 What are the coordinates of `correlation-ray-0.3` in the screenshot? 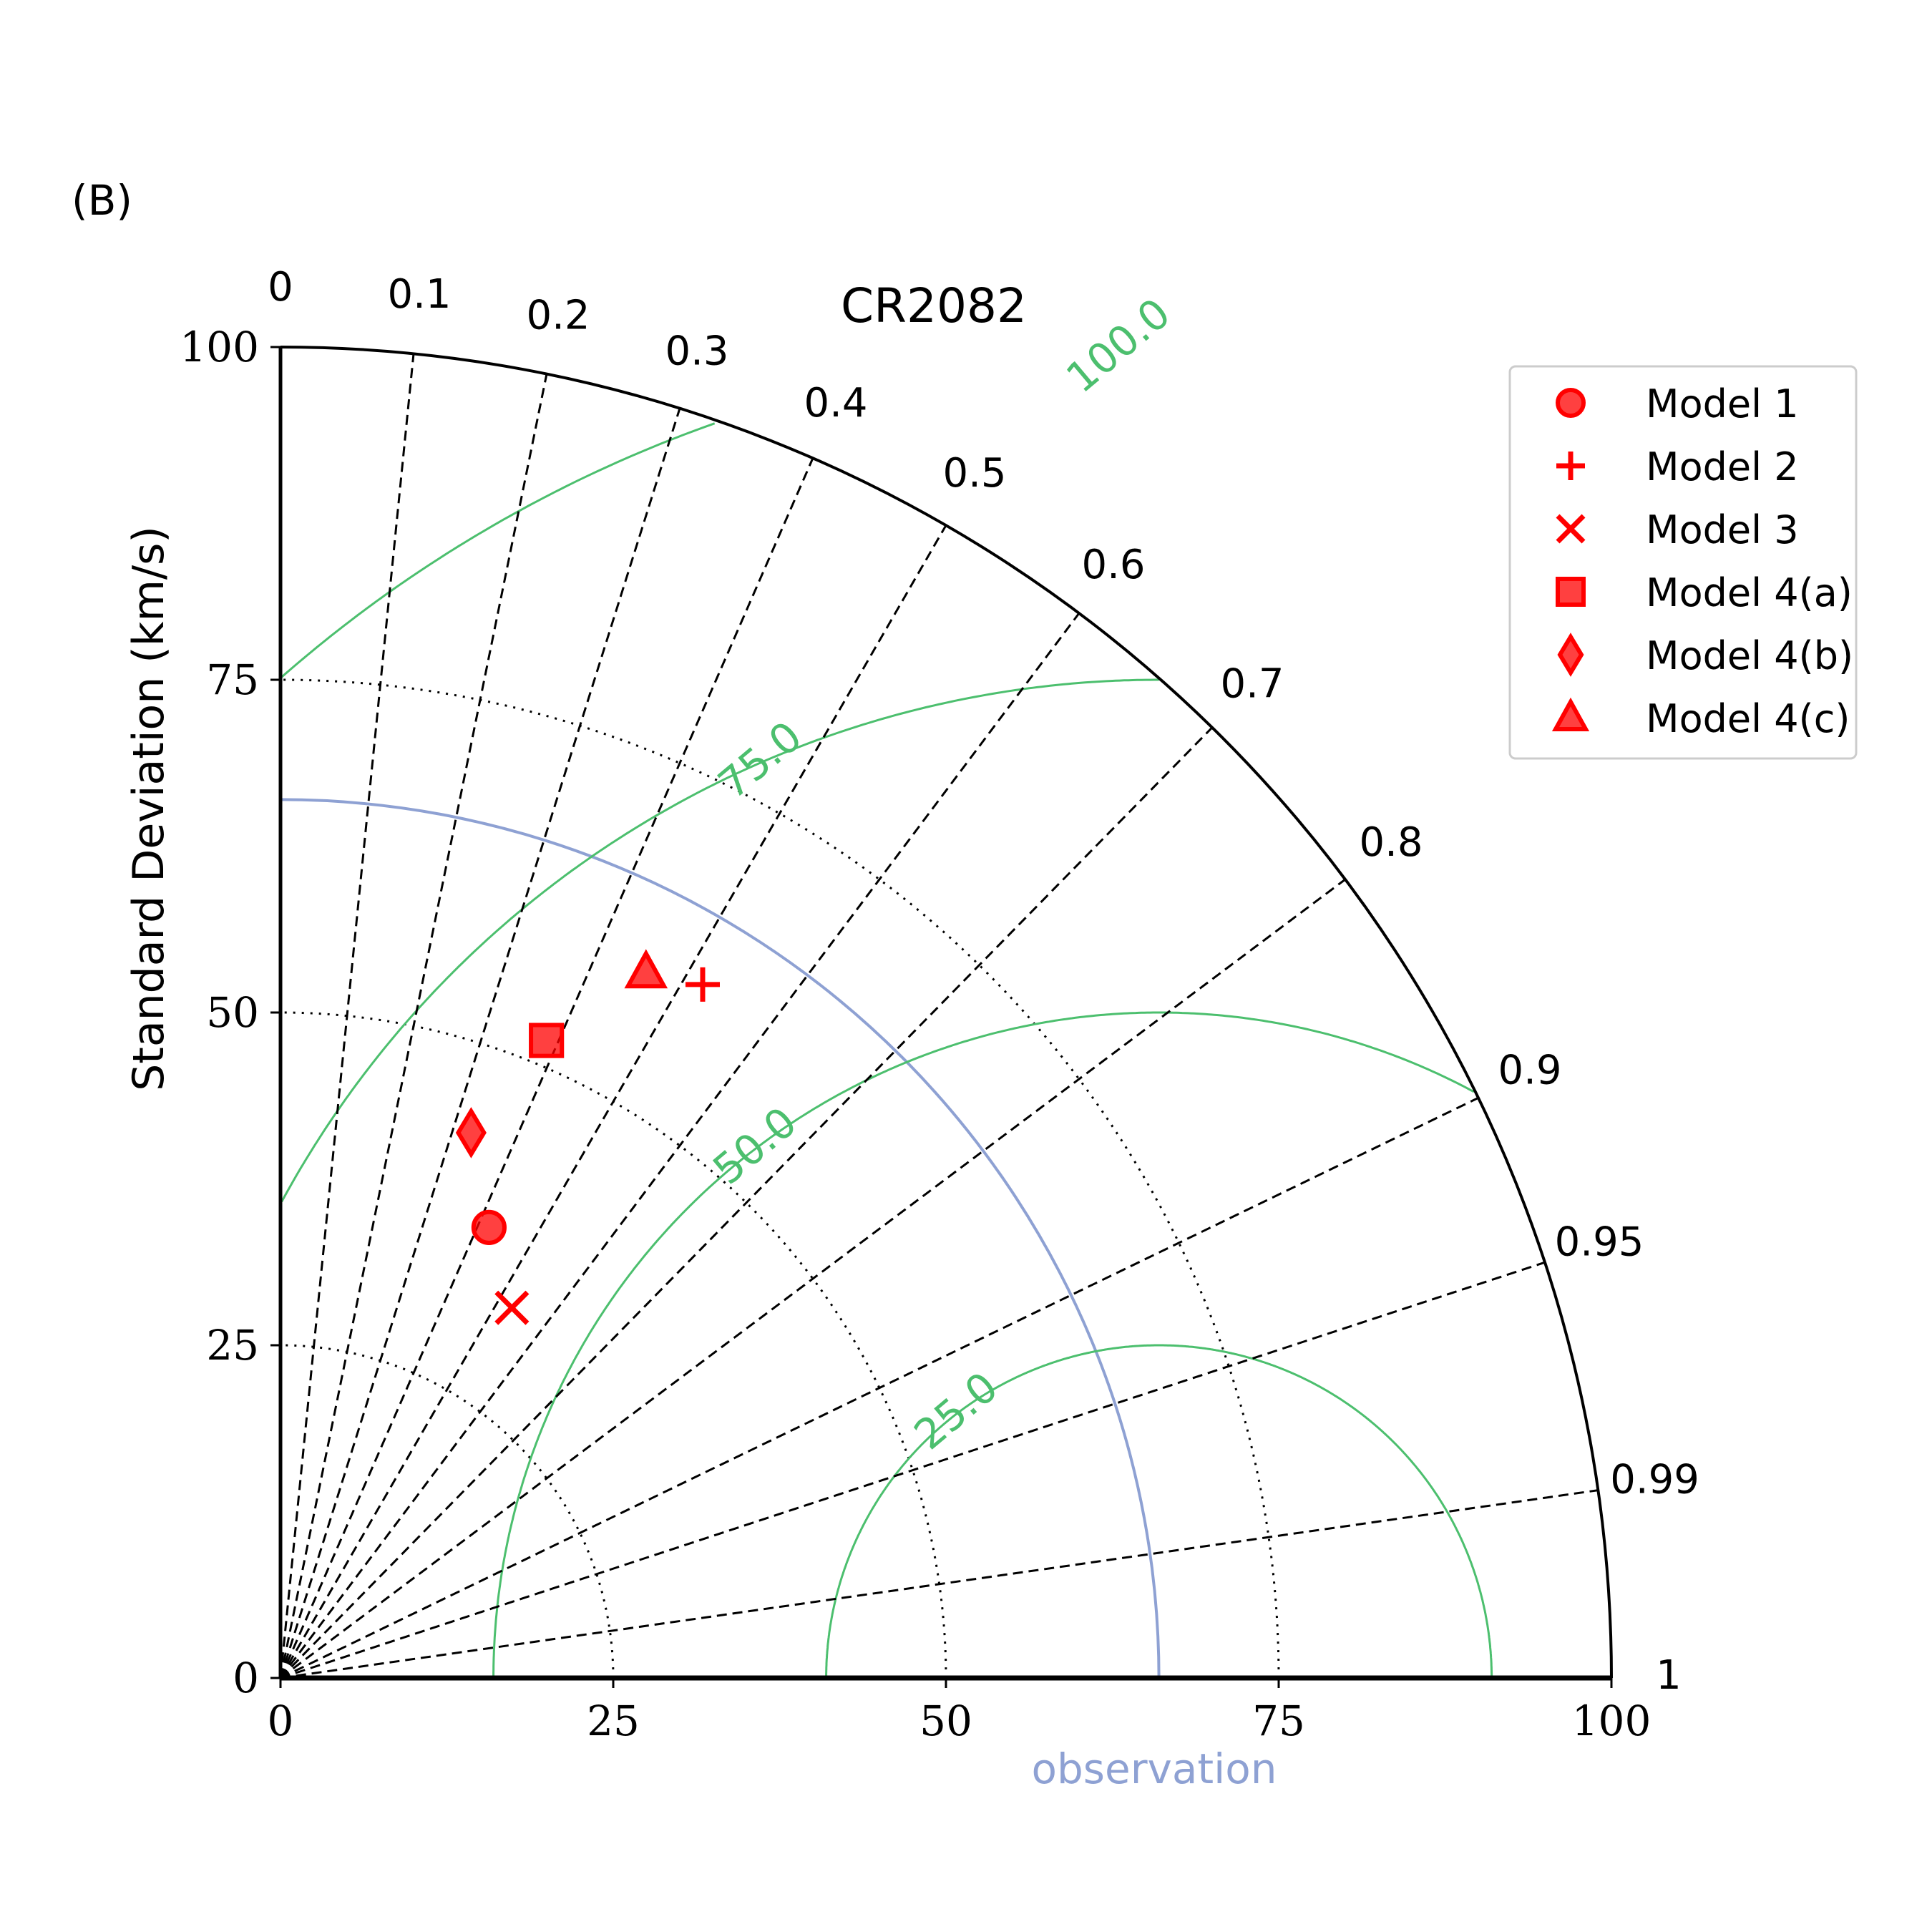 It's located at (480, 1043).